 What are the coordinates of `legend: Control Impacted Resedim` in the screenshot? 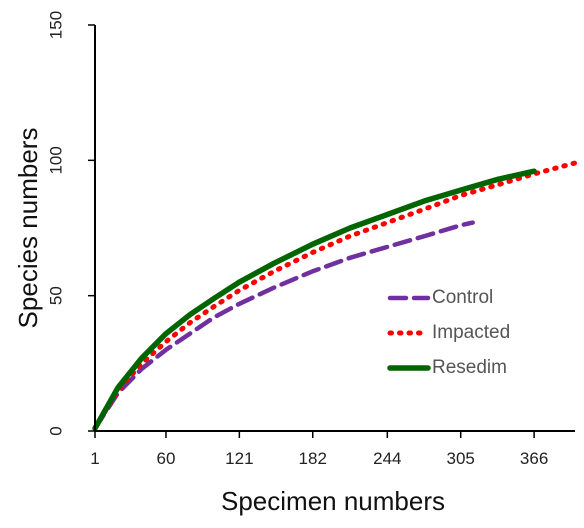 It's located at (448, 332).